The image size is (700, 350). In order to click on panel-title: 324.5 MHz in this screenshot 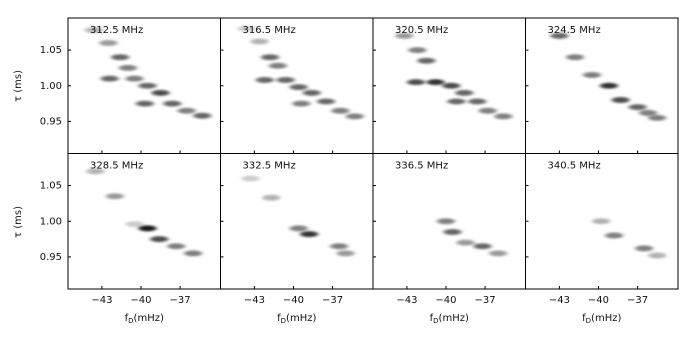, I will do `click(574, 30)`.